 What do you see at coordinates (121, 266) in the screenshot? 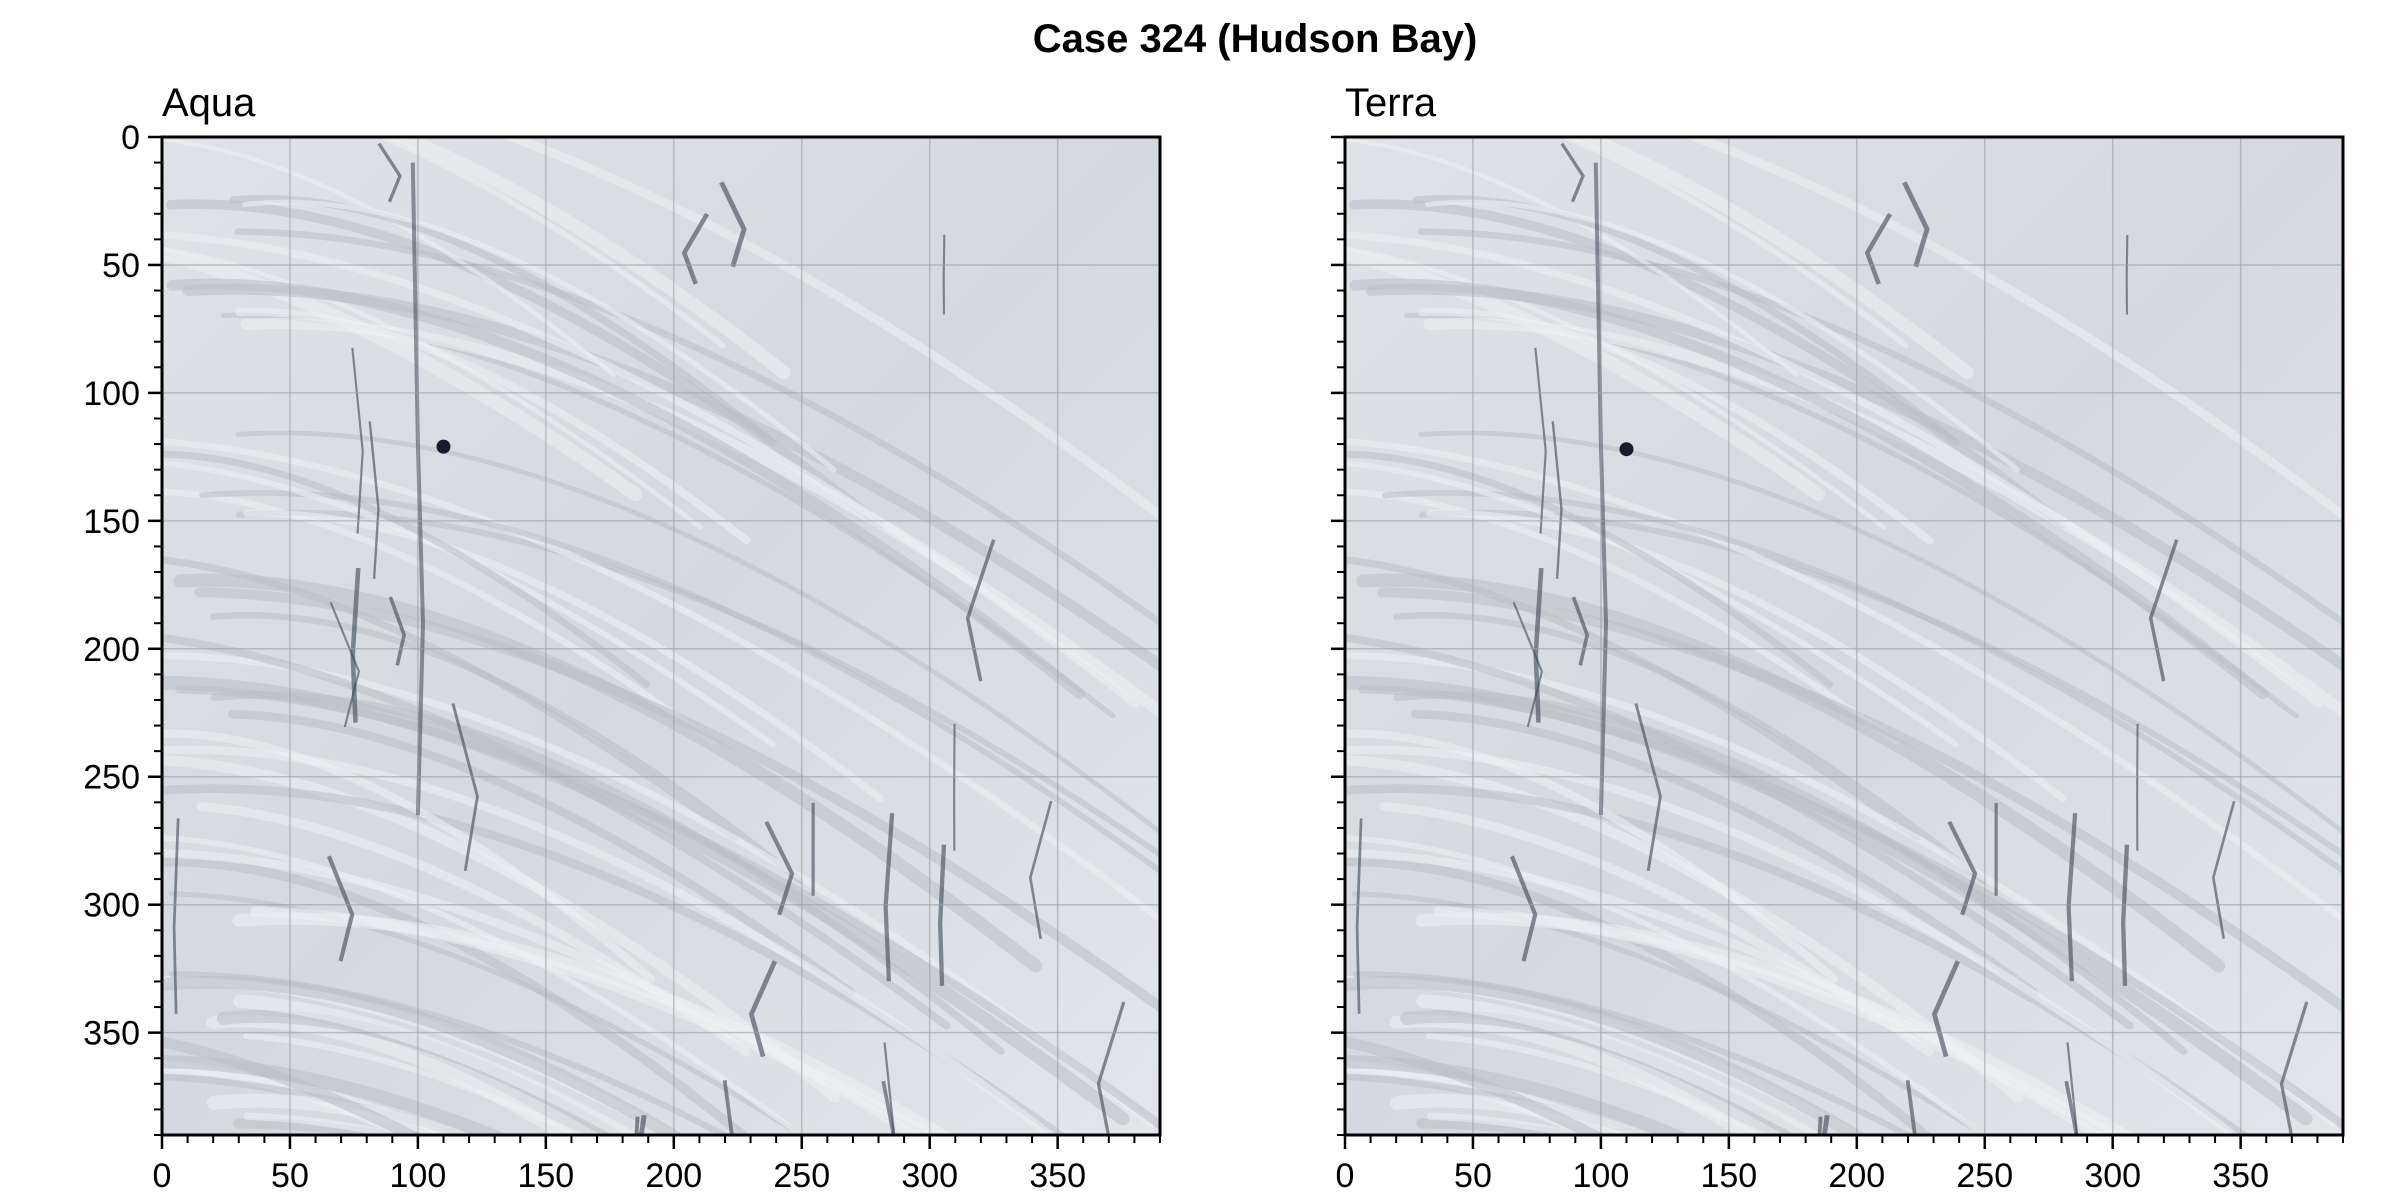
I see `y-tick-label: 50` at bounding box center [121, 266].